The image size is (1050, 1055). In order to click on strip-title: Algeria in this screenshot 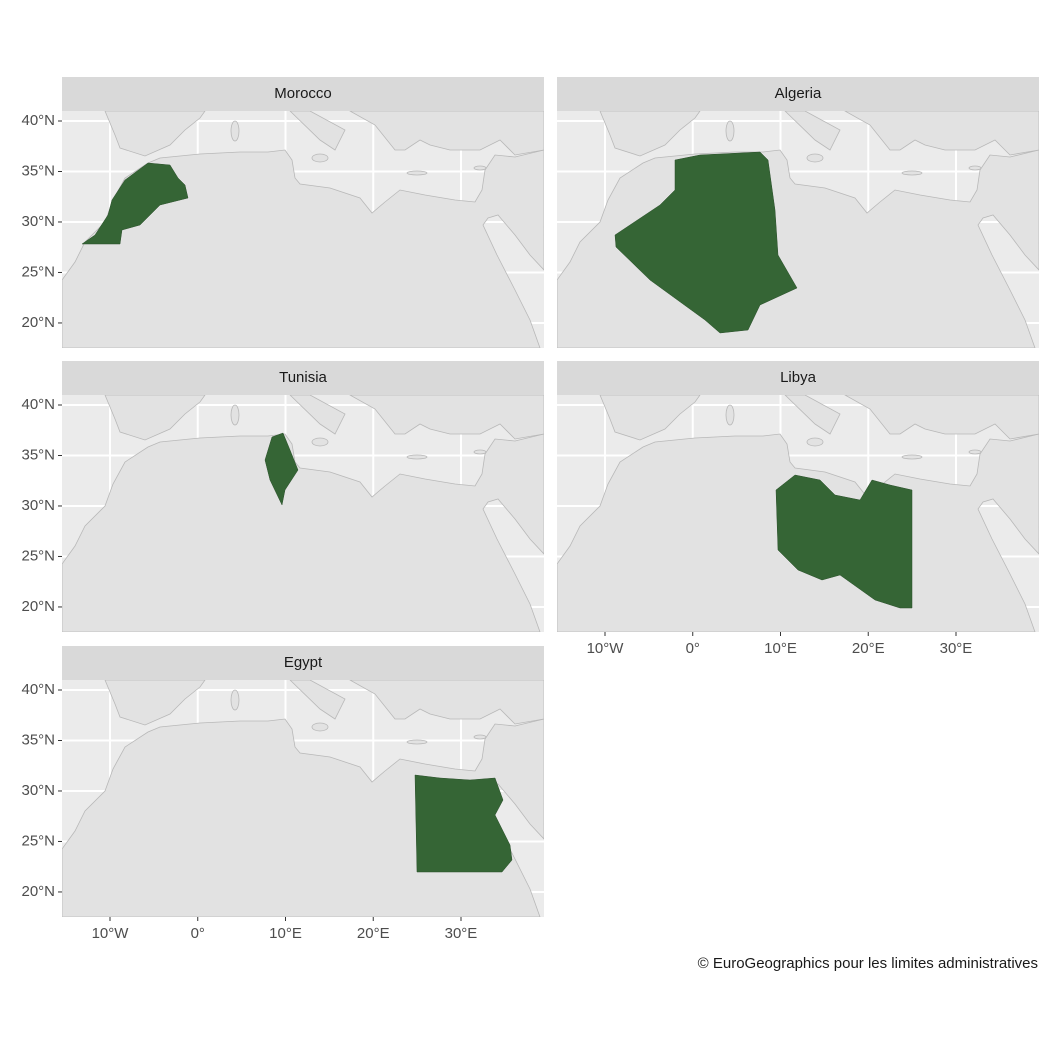, I will do `click(798, 93)`.